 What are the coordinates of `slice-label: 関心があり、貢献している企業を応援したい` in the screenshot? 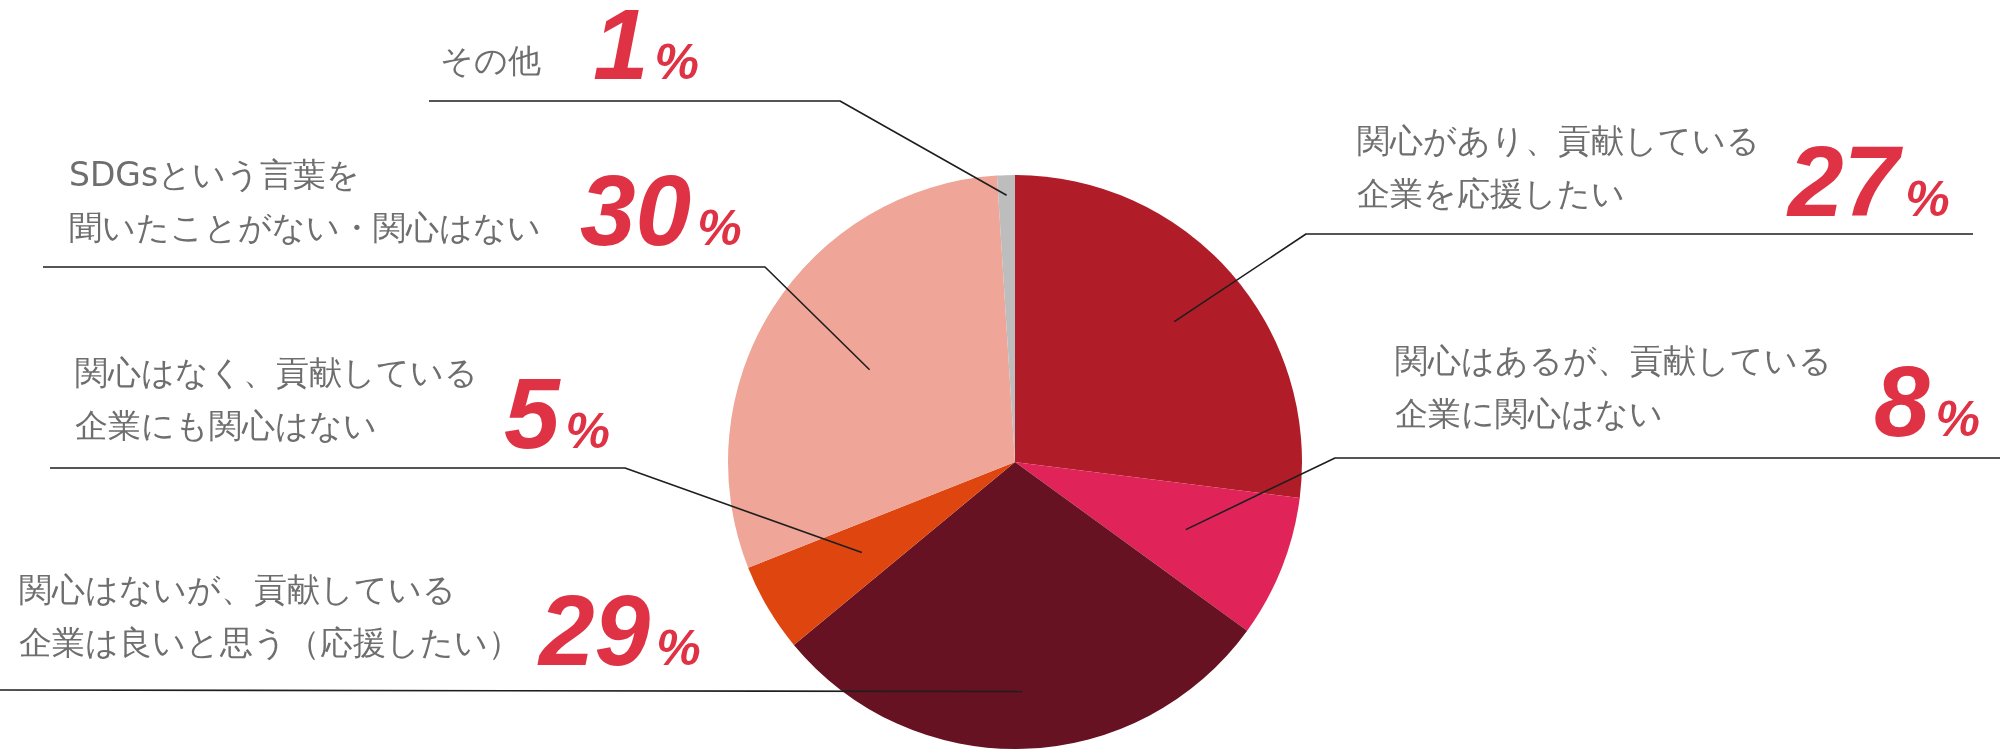 It's located at (1558, 166).